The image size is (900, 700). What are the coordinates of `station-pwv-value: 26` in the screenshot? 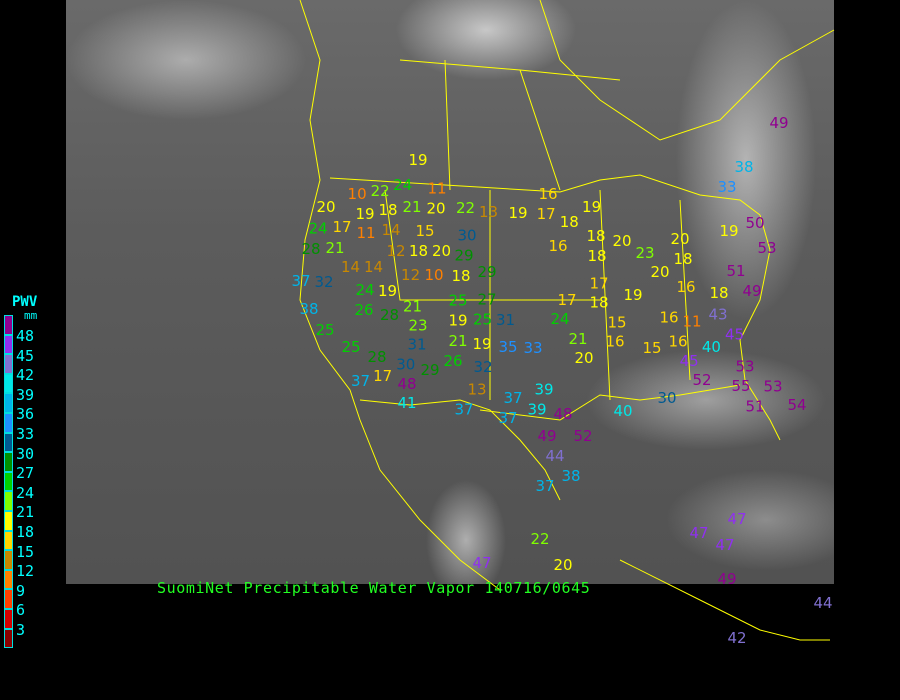 It's located at (452, 361).